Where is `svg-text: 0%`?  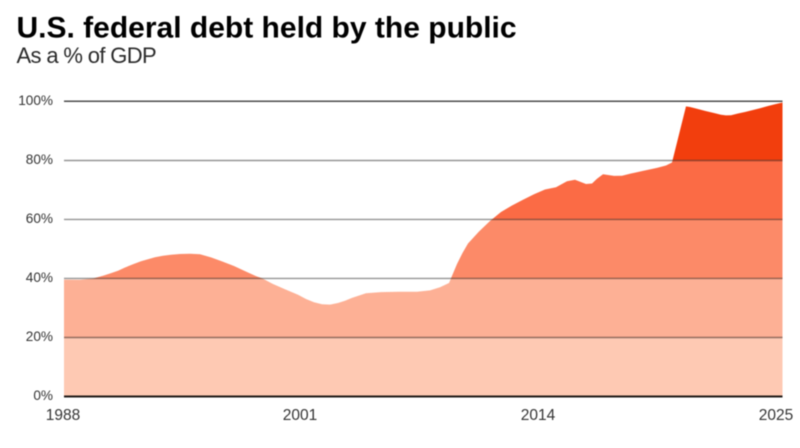 svg-text: 0% is located at coordinates (43, 395).